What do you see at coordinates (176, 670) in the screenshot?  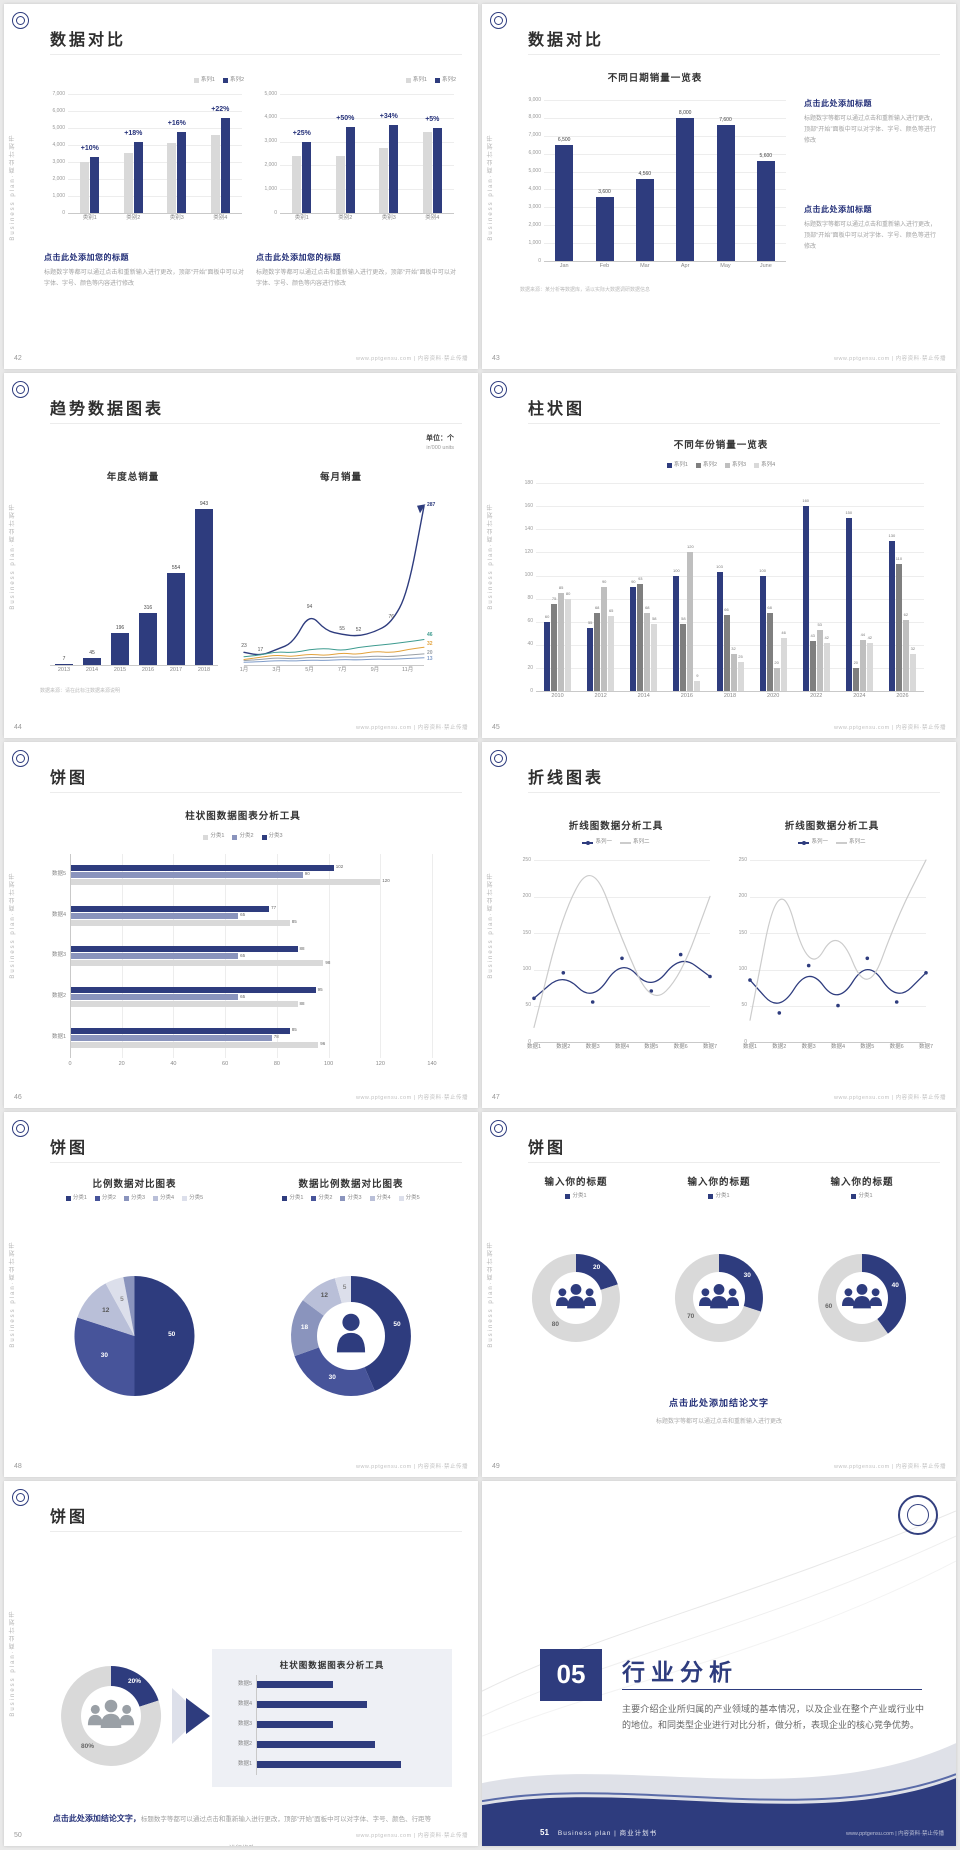 I see `xlab: 2017` at bounding box center [176, 670].